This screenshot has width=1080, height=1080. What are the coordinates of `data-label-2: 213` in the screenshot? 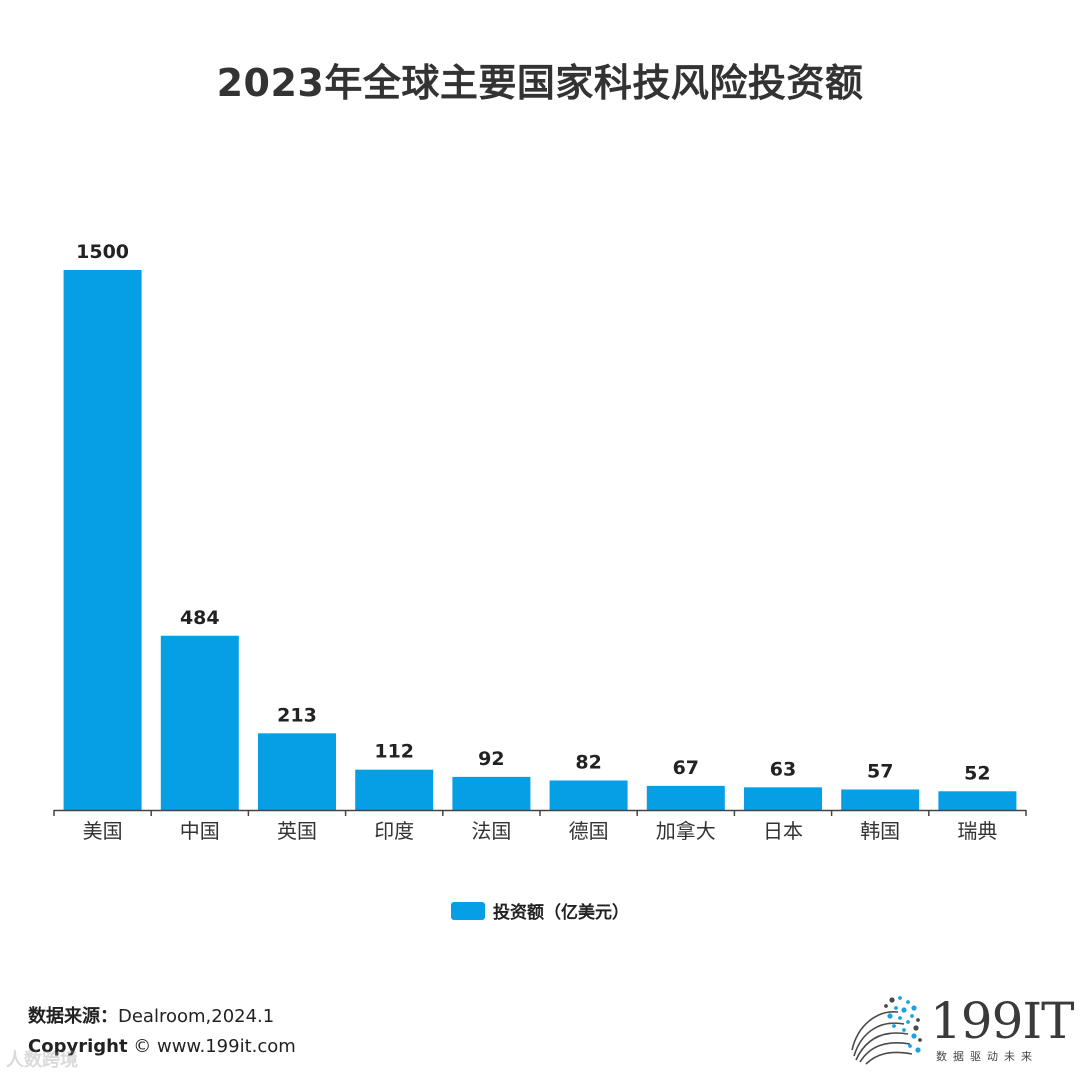 It's located at (297, 715).